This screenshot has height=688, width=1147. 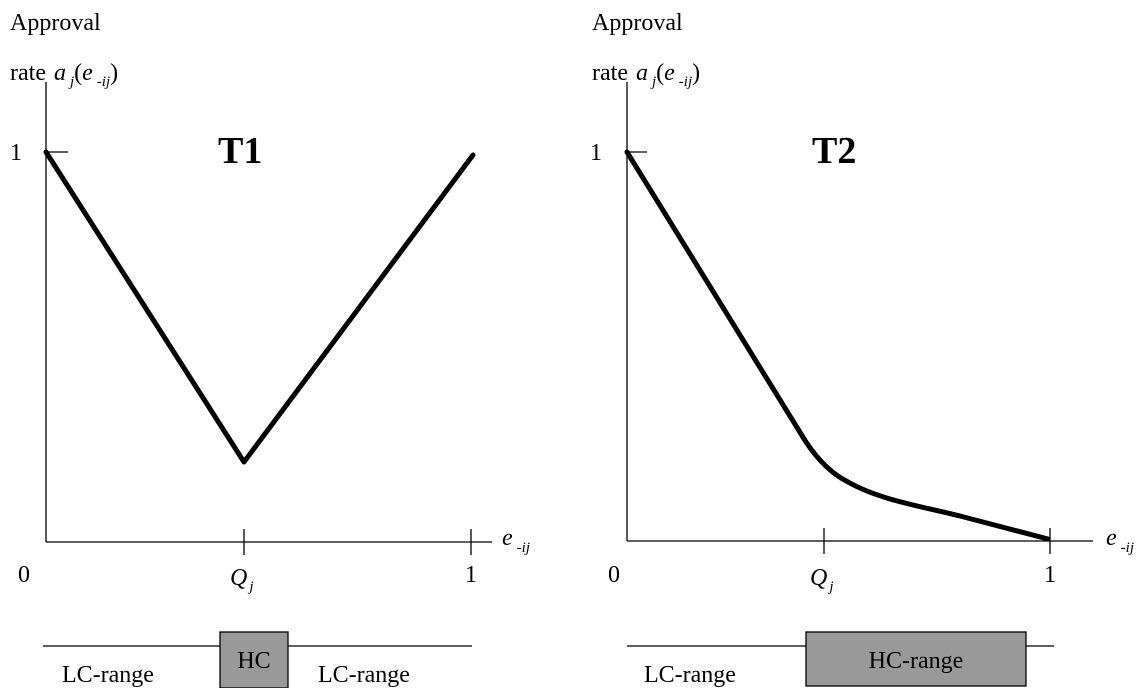 I want to click on t1-x-tick-label-0: 0, so click(x=24, y=575).